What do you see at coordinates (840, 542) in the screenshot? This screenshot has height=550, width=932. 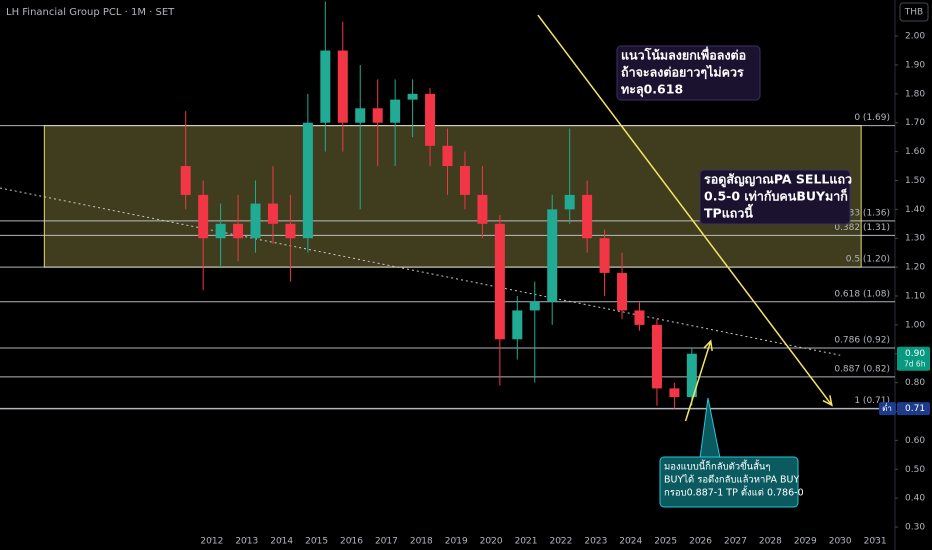 I see `x-tick-label: 2030` at bounding box center [840, 542].